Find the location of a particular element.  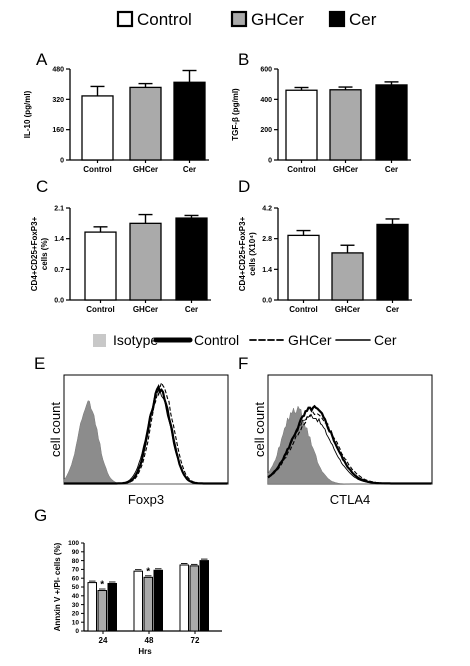

x-tick-label: 24 is located at coordinates (103, 640).